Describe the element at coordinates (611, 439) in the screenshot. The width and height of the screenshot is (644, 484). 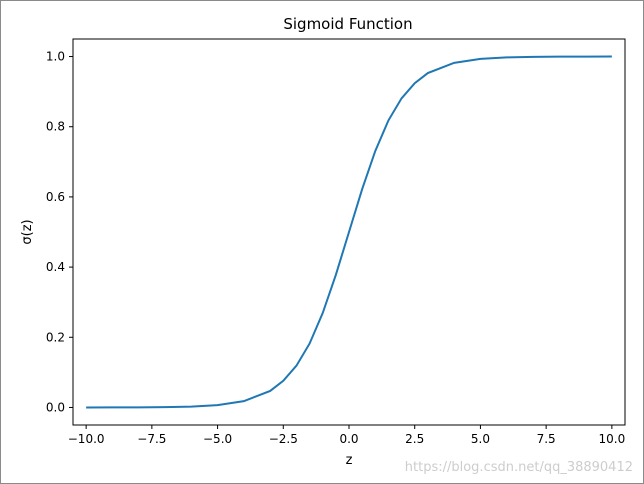
I see `x-tick-label: 10.0` at that location.